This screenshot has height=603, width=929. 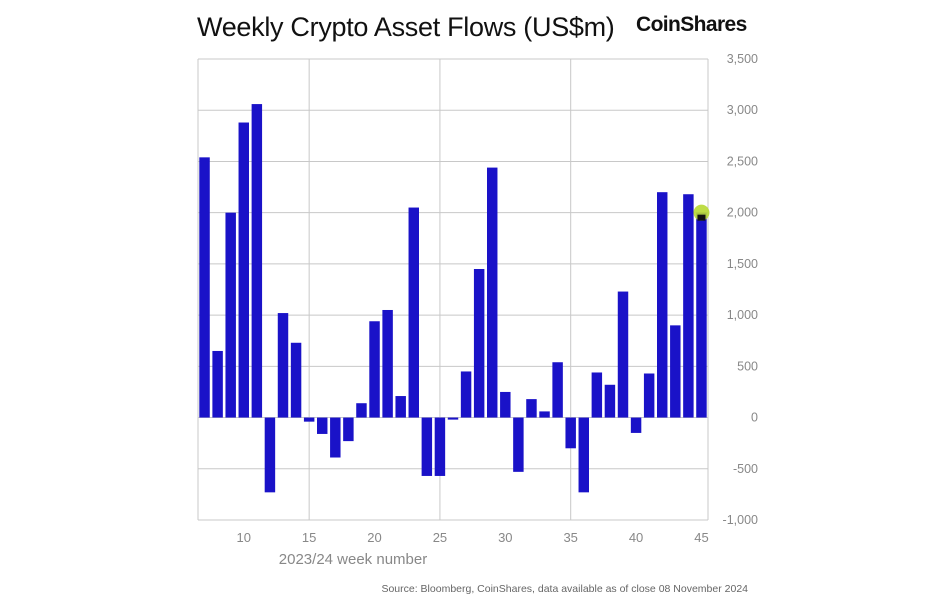 What do you see at coordinates (740, 520) in the screenshot?
I see `y-tick-label: -1,000` at bounding box center [740, 520].